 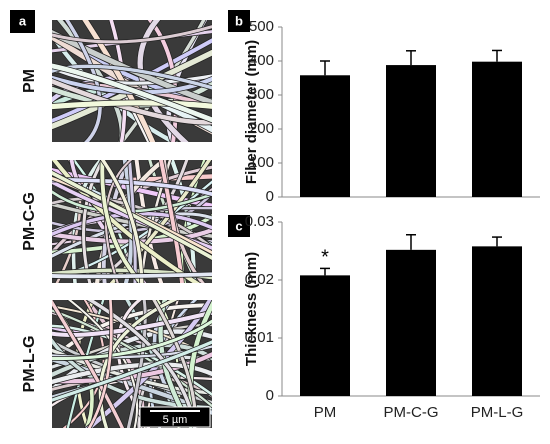 I want to click on y-tick-label: 200, so click(x=261, y=128).